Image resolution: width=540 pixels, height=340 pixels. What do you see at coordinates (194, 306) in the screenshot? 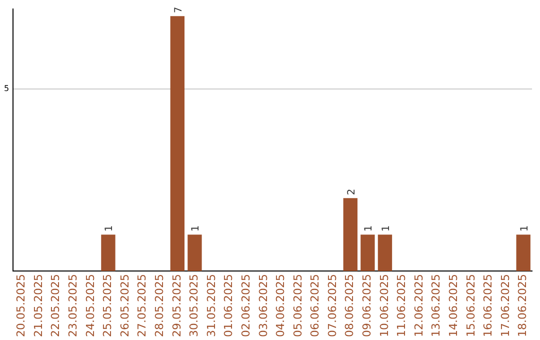
I see `x-tick-label: 30.05.2025` at bounding box center [194, 306].